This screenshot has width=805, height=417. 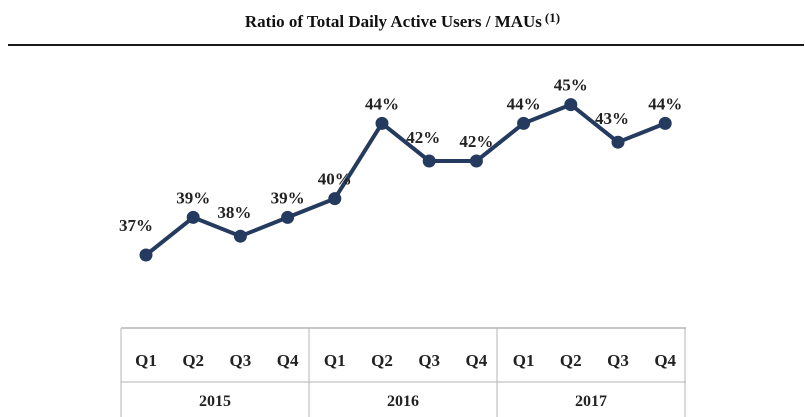 What do you see at coordinates (215, 401) in the screenshot?
I see `x-group-label: 2015` at bounding box center [215, 401].